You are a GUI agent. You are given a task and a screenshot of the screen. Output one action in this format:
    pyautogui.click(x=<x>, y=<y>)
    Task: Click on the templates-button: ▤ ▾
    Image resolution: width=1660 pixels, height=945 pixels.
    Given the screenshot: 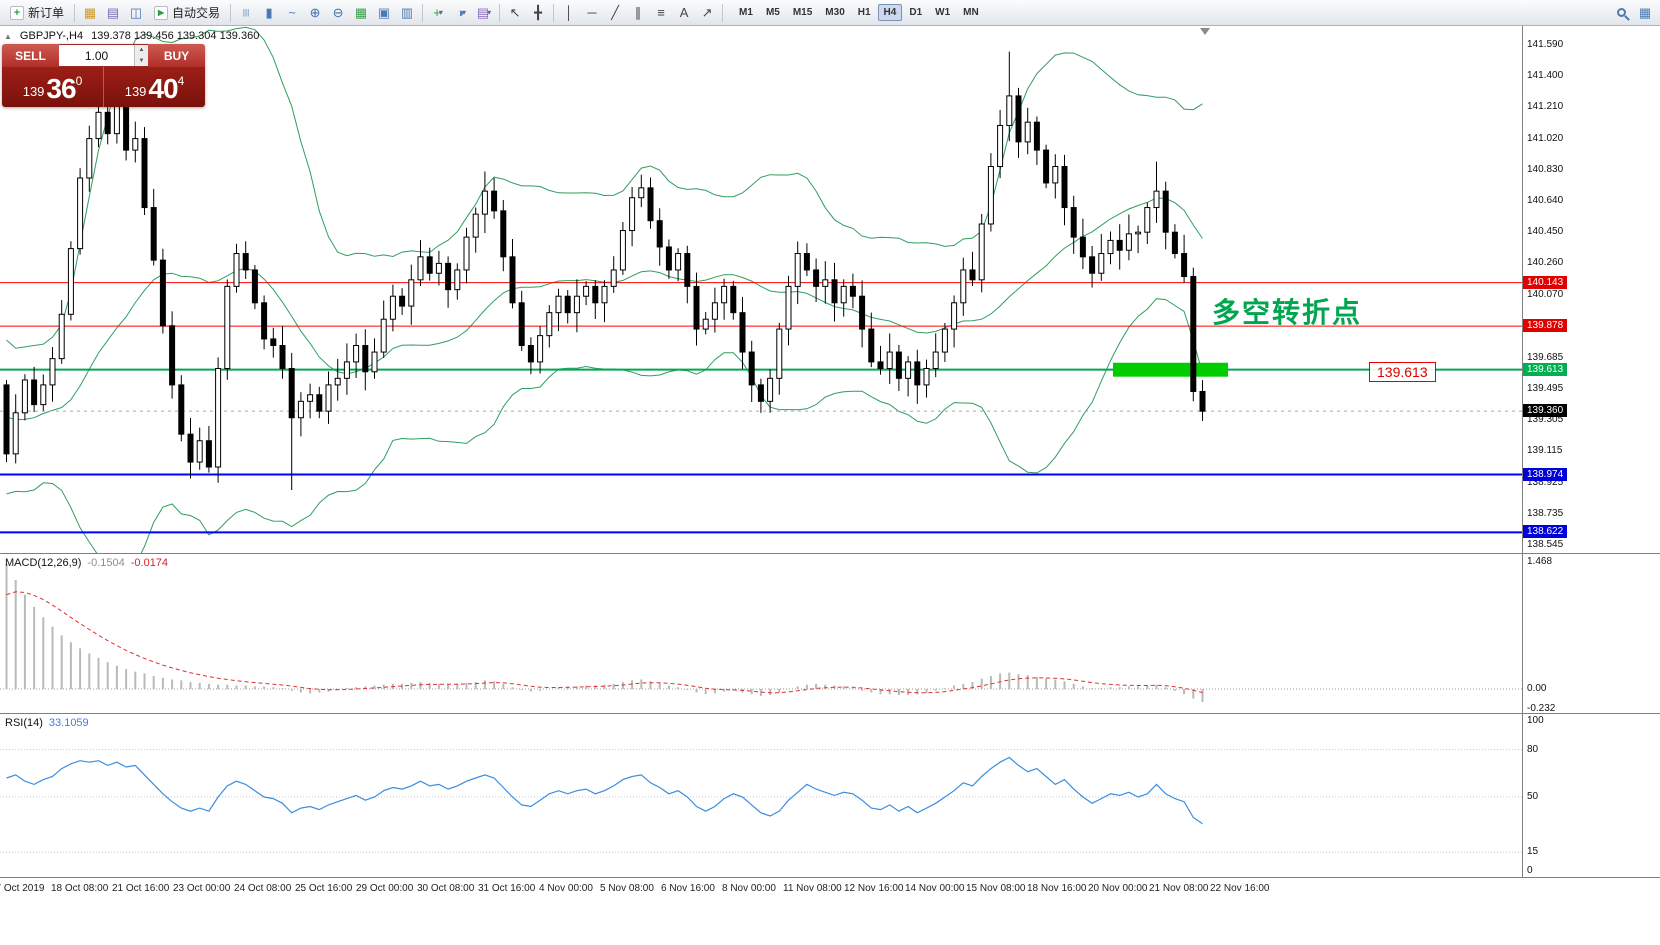 What is the action you would take?
    pyautogui.click(x=484, y=12)
    